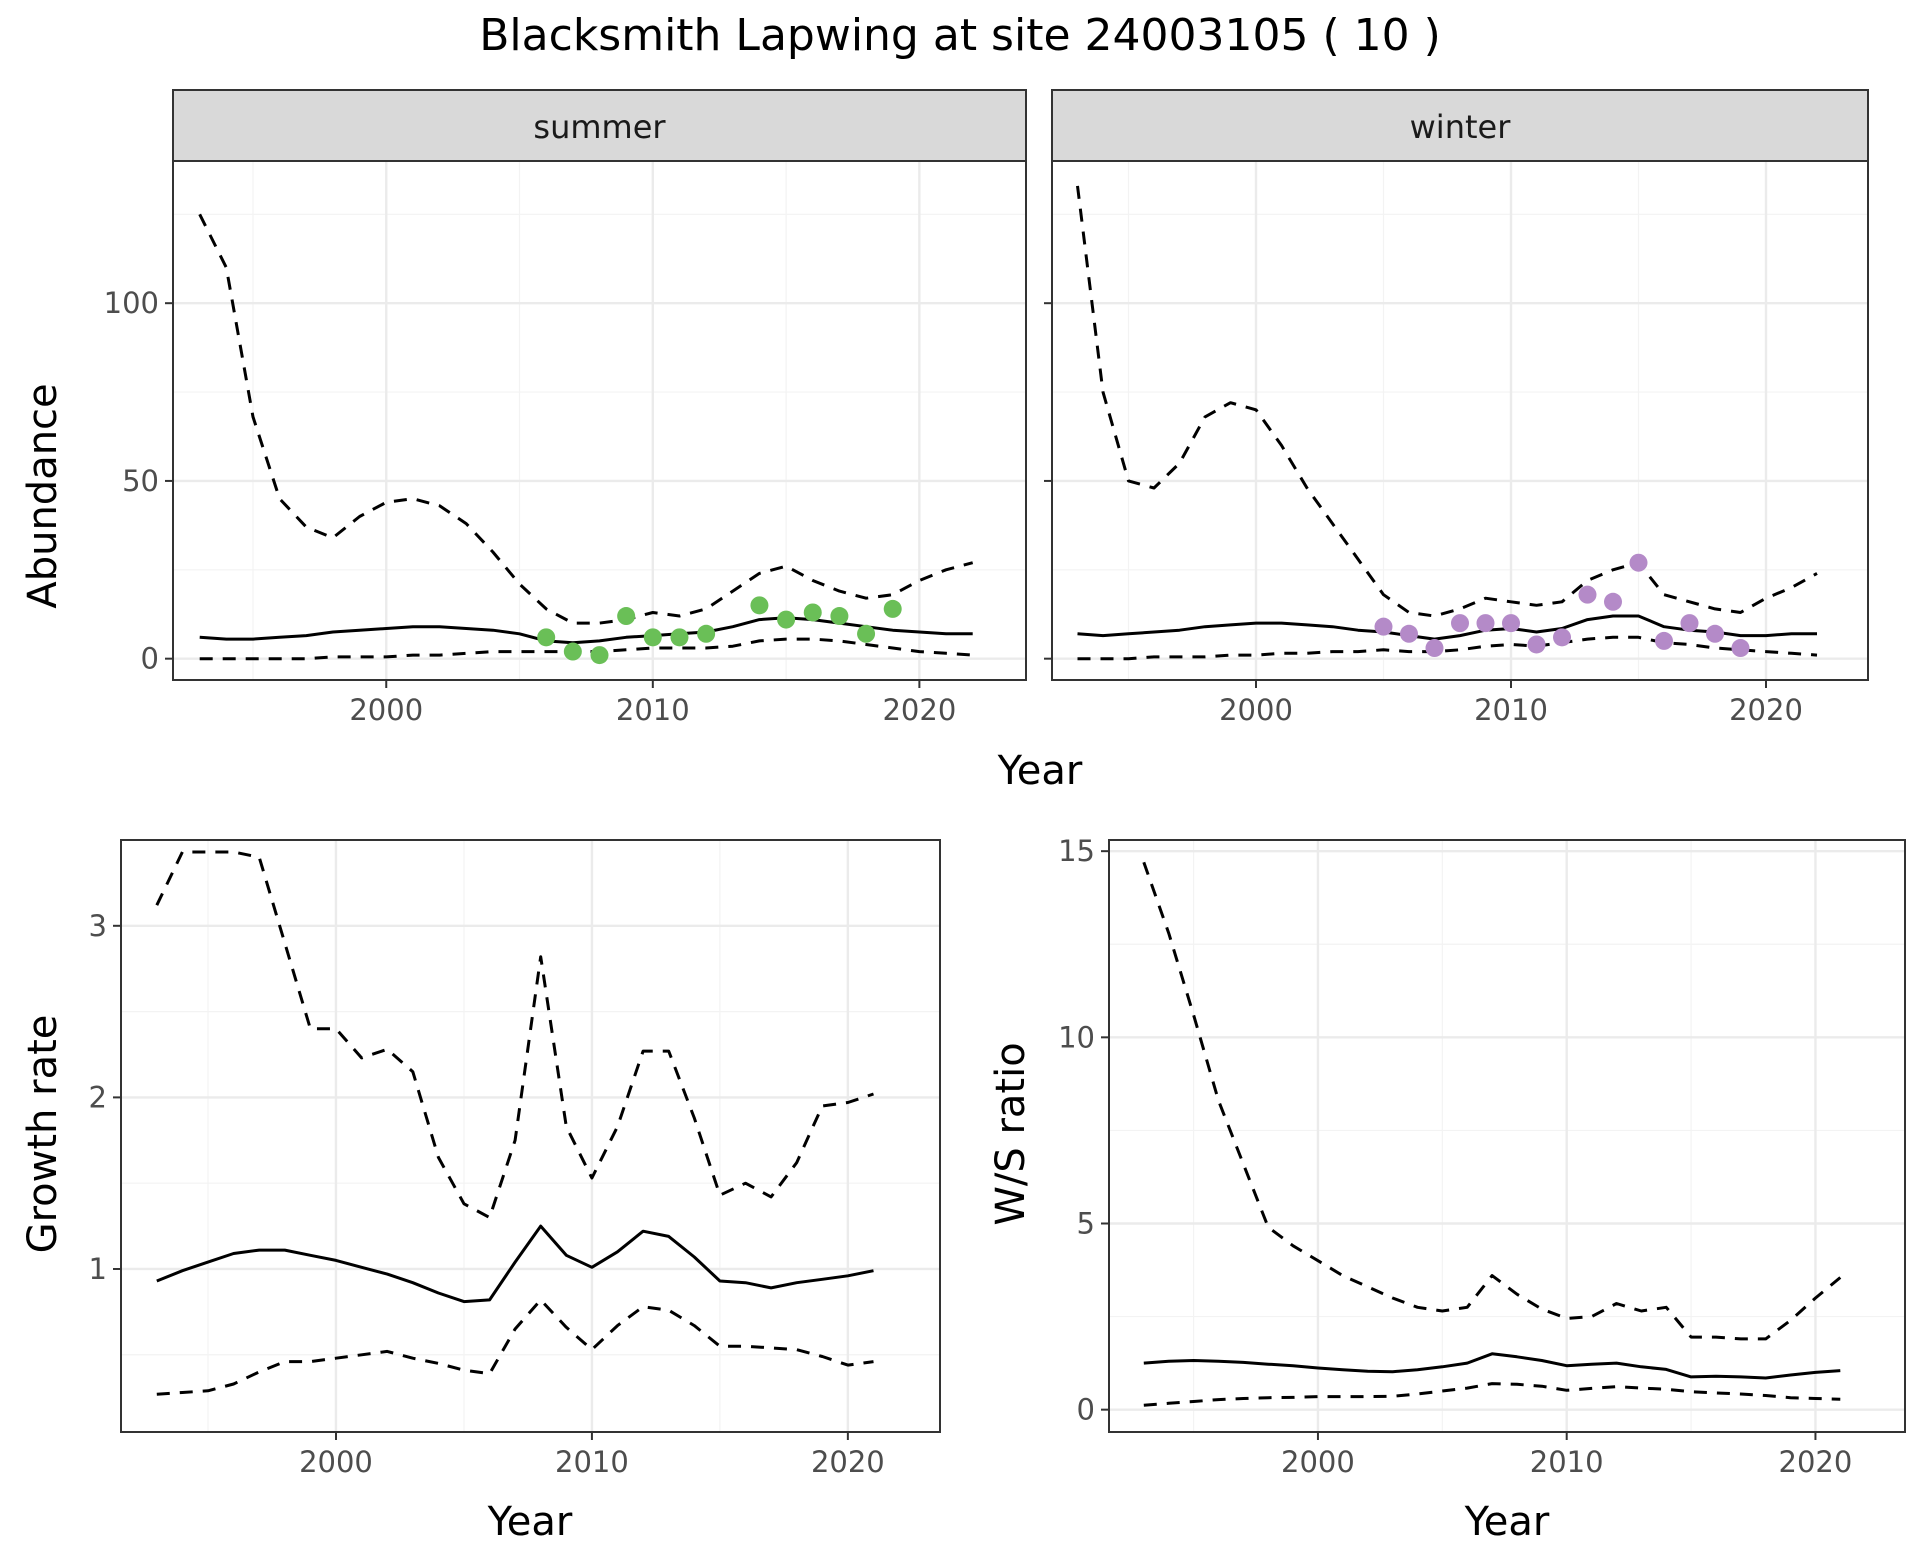  What do you see at coordinates (1492, 1366) in the screenshot?
I see `ws-ratio-mean-line` at bounding box center [1492, 1366].